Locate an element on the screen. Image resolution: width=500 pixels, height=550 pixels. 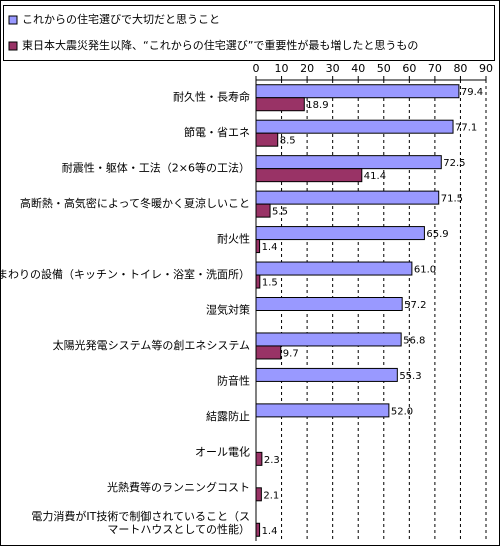
value-label: 9.7 is located at coordinates (291, 353).